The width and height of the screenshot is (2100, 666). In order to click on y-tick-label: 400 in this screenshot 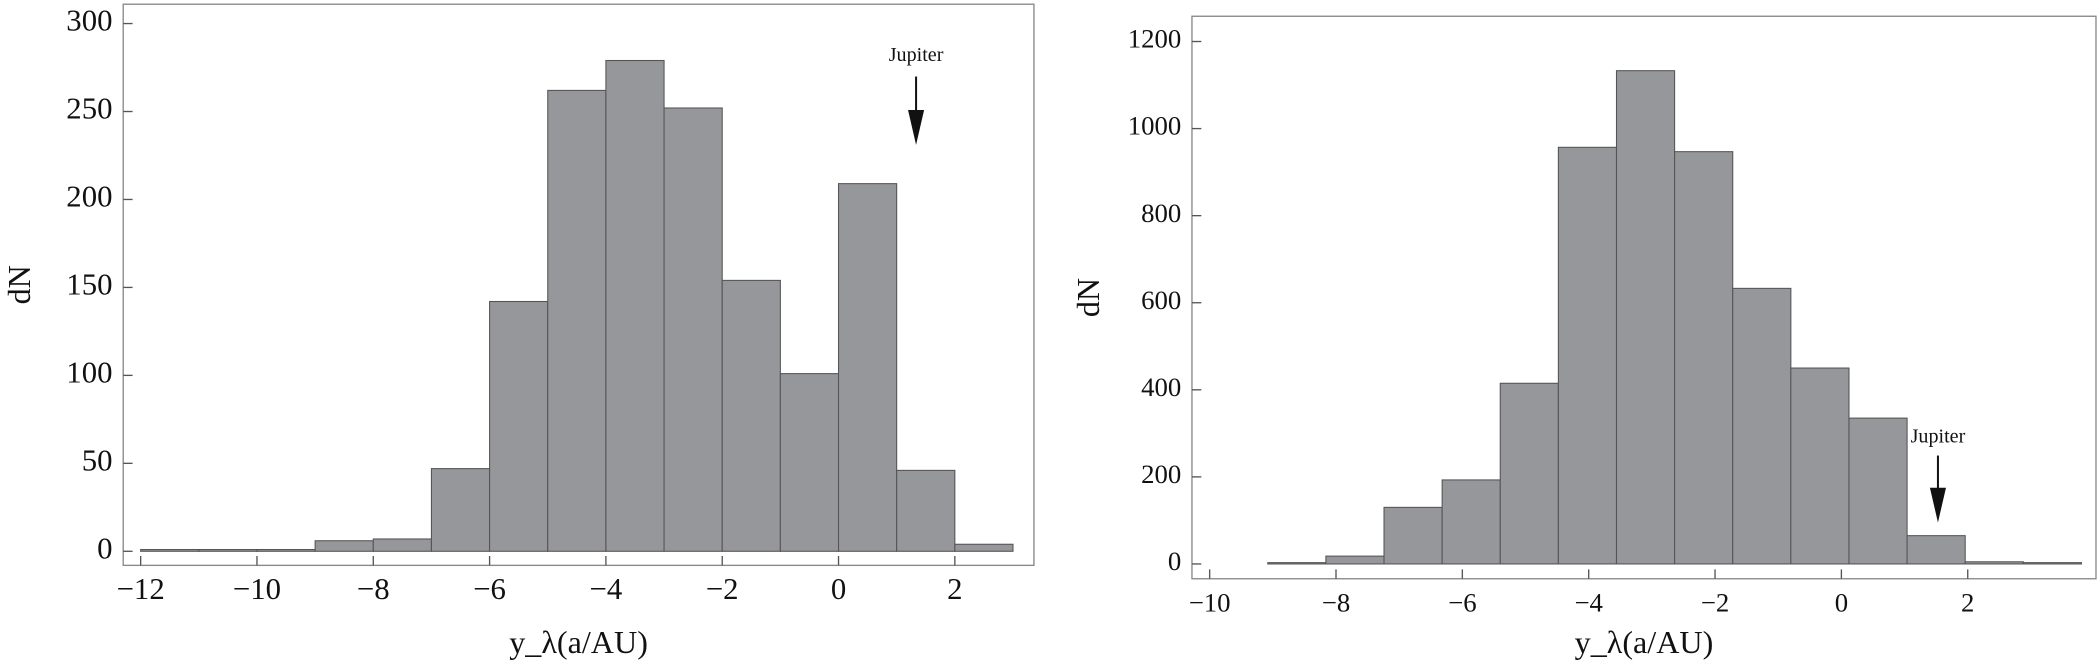, I will do `click(1161, 387)`.